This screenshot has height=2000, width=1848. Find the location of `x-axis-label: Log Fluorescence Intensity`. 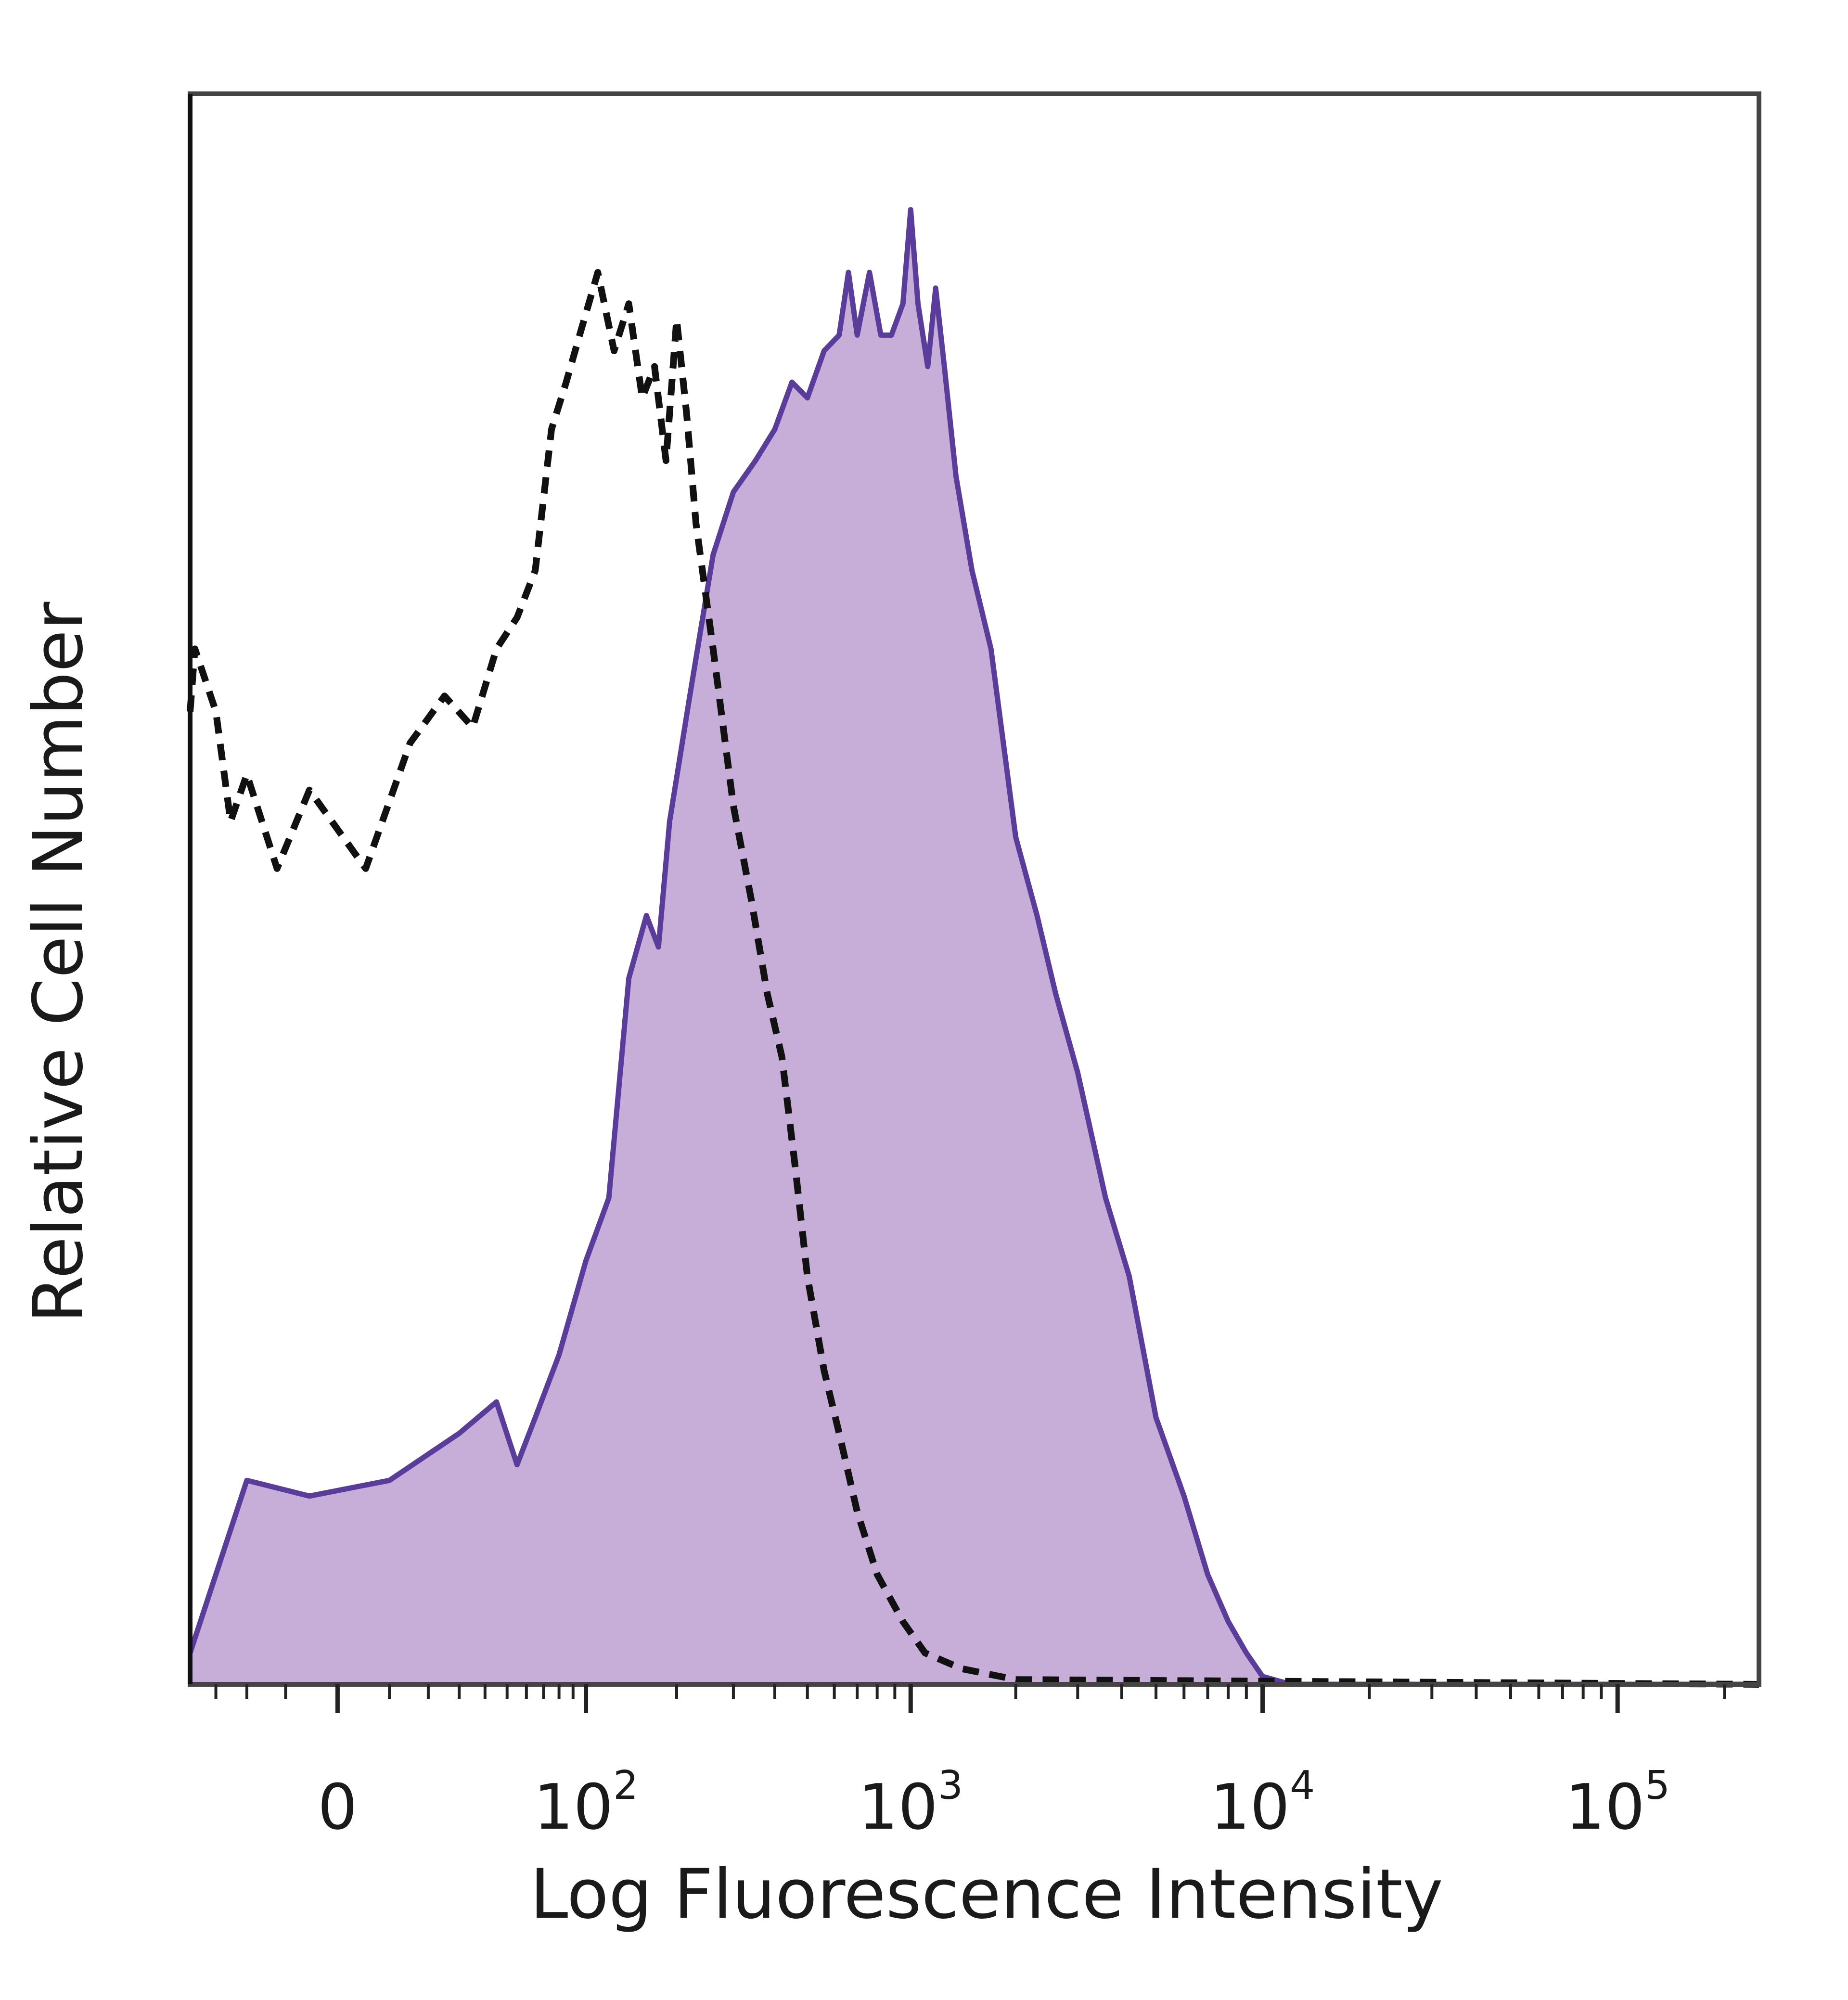

x-axis-label: Log Fluorescence Intensity is located at coordinates (986, 1894).